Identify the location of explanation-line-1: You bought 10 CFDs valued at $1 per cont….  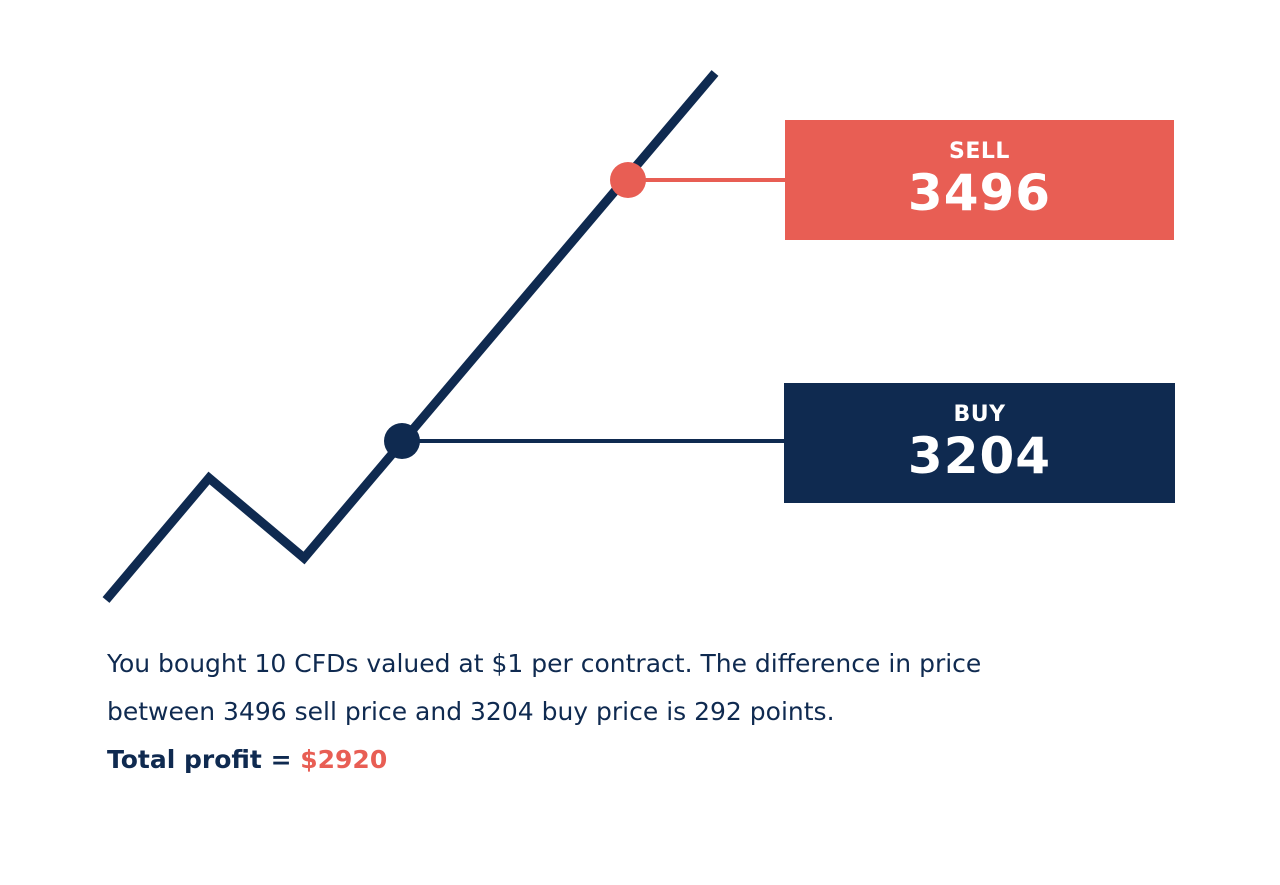
(544, 663).